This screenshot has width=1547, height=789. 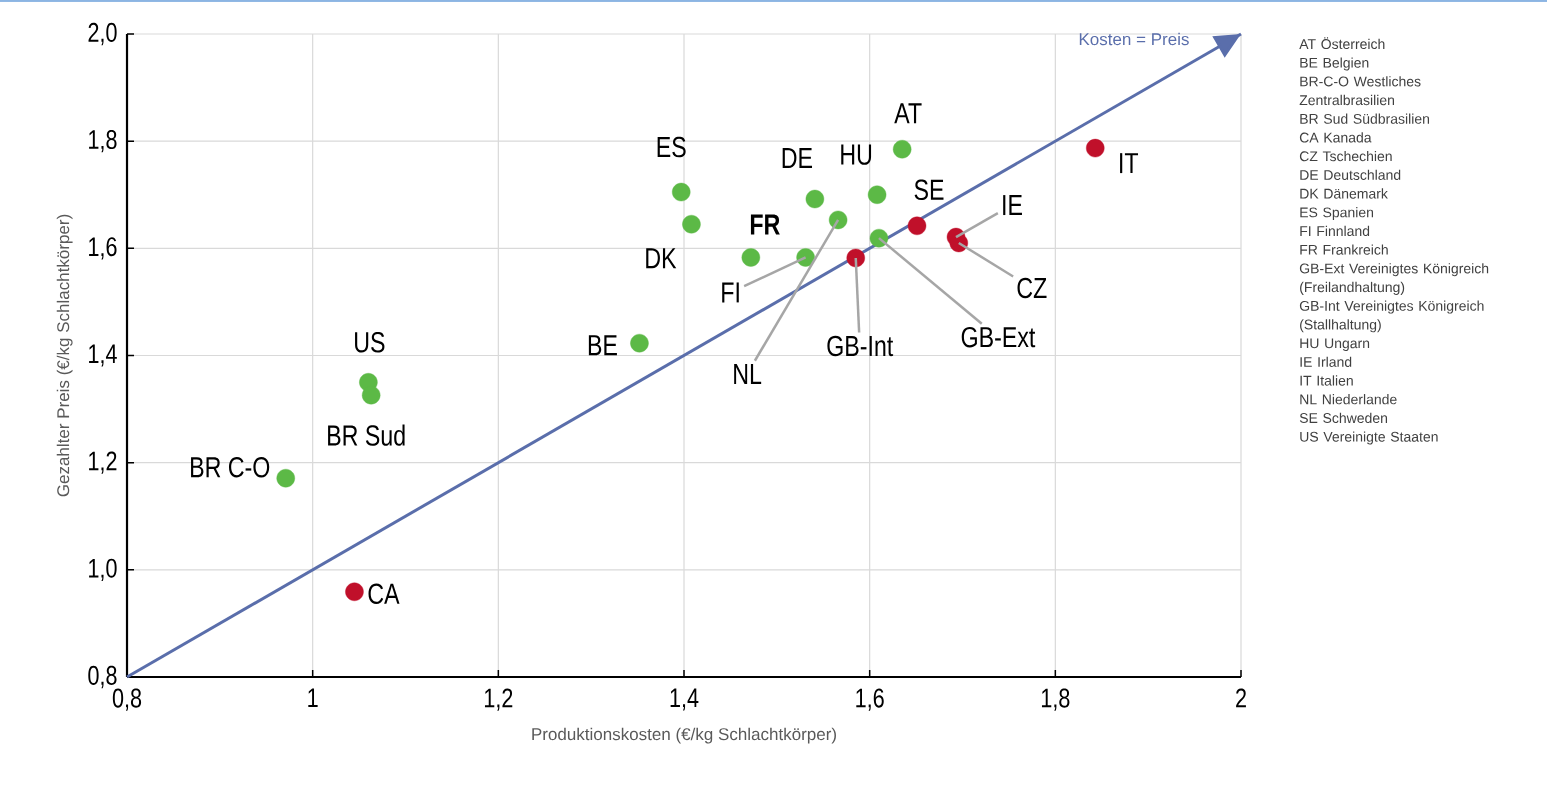 What do you see at coordinates (684, 699) in the screenshot?
I see `x-tick-label: 1,4` at bounding box center [684, 699].